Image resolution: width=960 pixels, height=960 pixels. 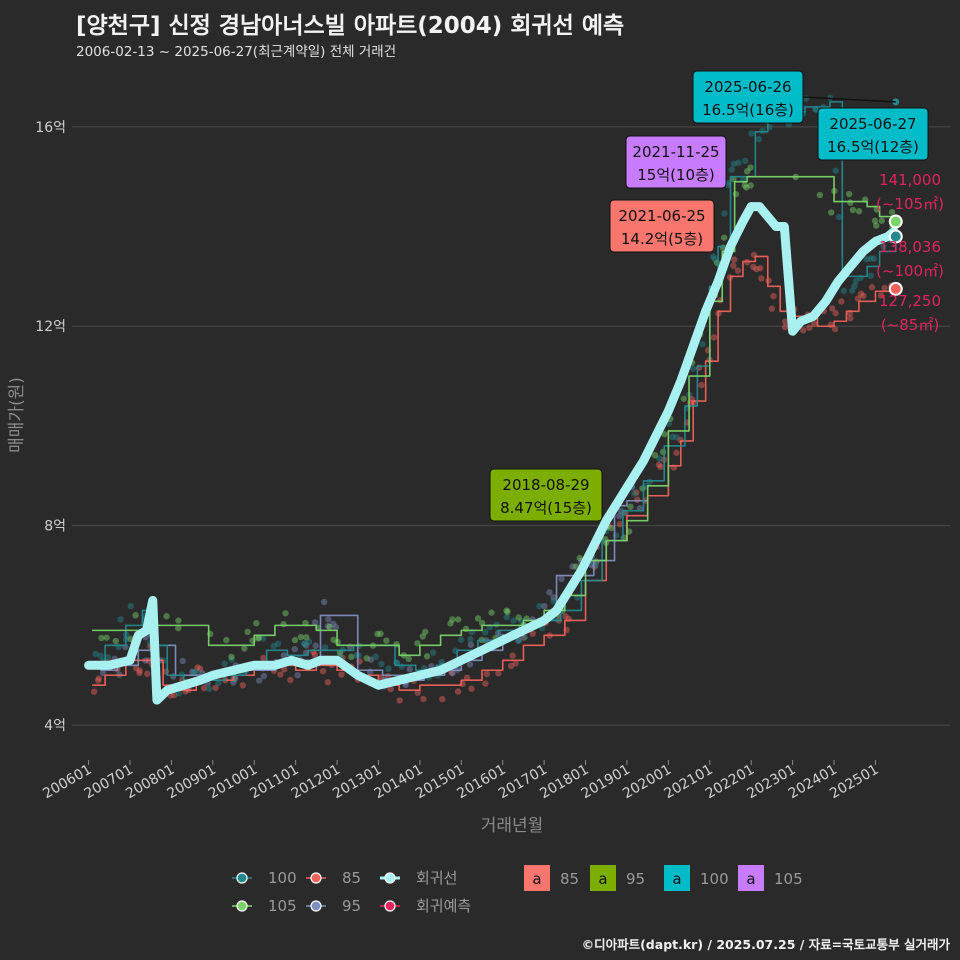 I want to click on annotation-price: 16.5억(16층), so click(x=748, y=110).